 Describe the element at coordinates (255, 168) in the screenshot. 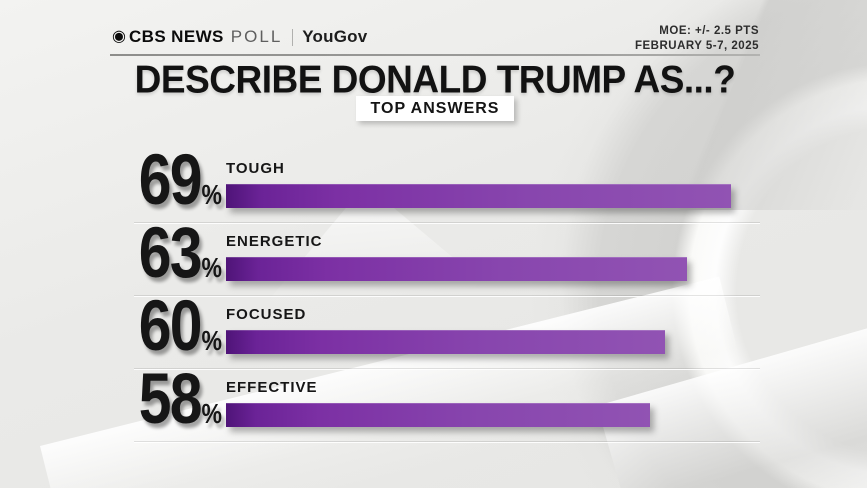

I see `row-label: TOUGH` at that location.